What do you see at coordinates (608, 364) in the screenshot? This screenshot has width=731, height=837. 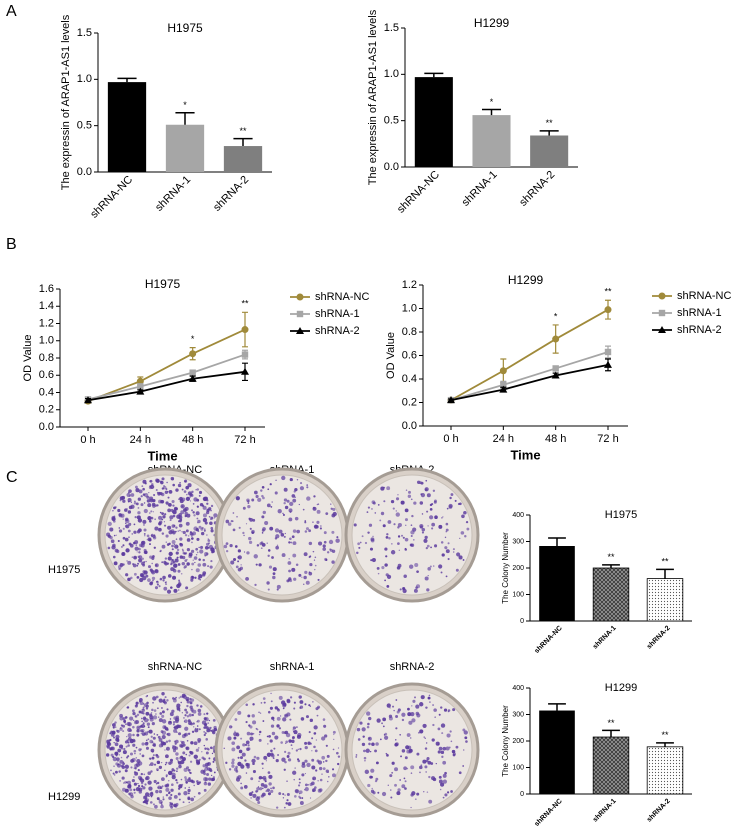 I see `point` at bounding box center [608, 364].